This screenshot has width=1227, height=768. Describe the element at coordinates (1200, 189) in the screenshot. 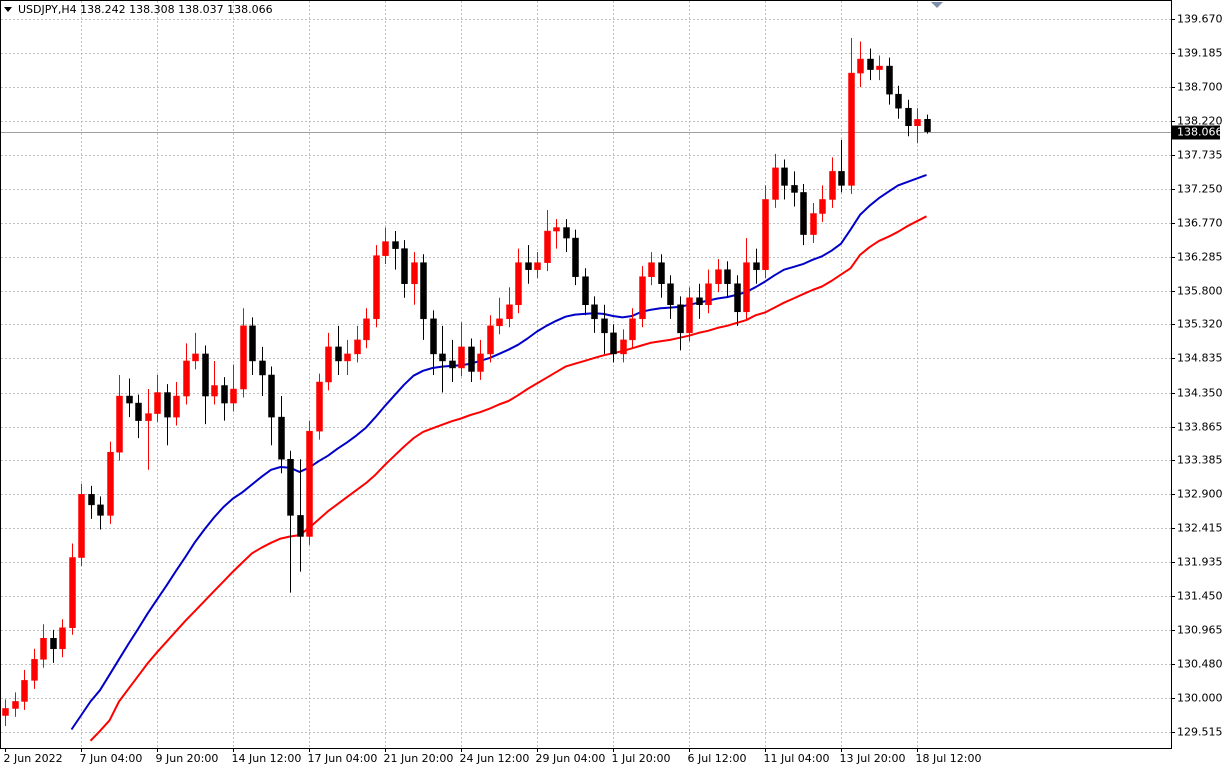

I see `y-tick-label: 137.250` at that location.